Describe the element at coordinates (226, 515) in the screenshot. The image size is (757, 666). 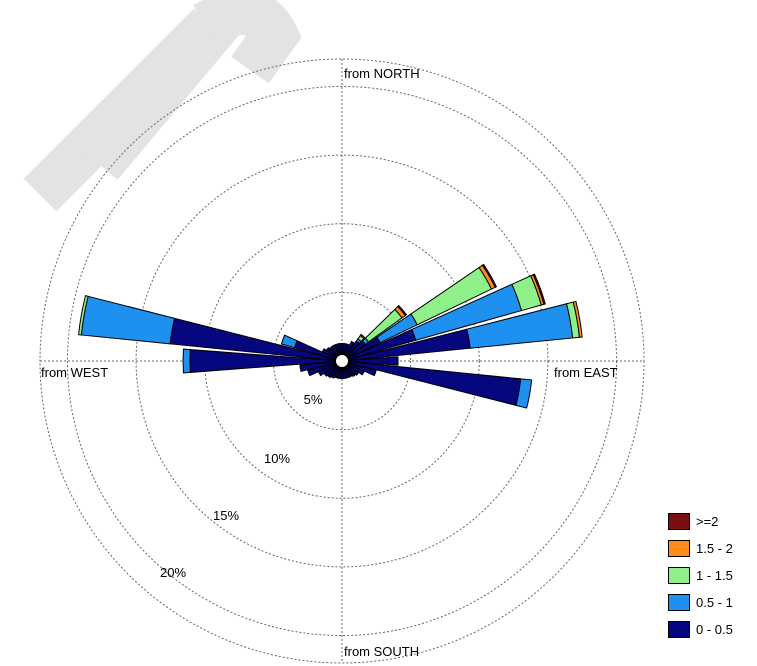
I see `ring-label-15: 15%` at that location.